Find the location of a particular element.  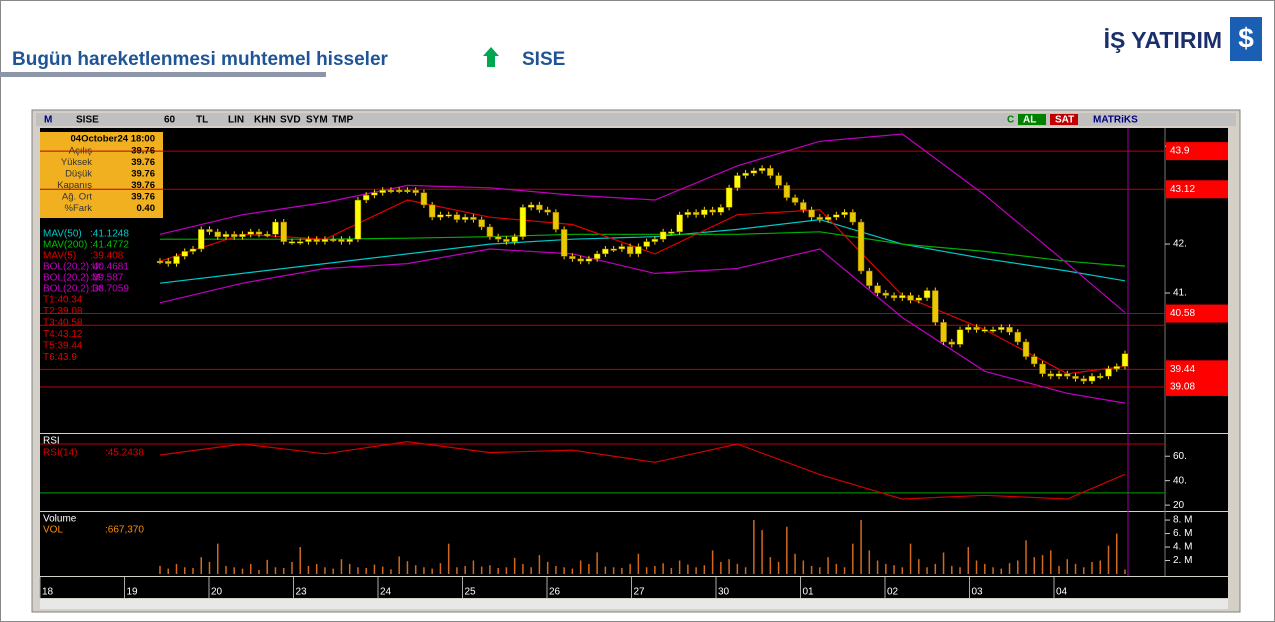

toolbar-button-label: AL is located at coordinates (1029, 120).